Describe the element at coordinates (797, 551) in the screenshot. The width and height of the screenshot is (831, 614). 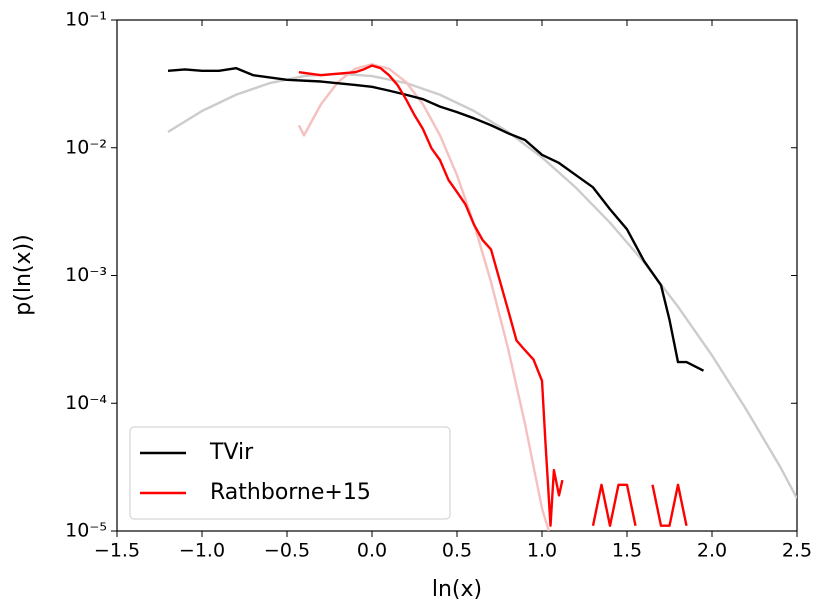
I see `x-tick-label: 2.5` at that location.